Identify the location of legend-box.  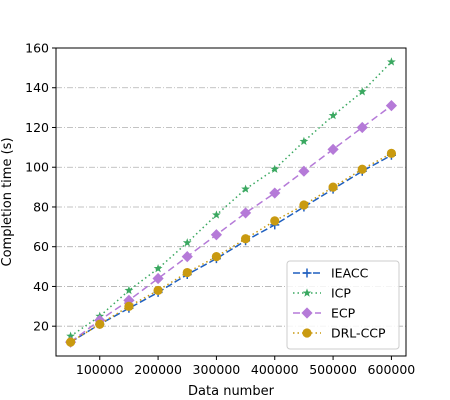
(343, 305).